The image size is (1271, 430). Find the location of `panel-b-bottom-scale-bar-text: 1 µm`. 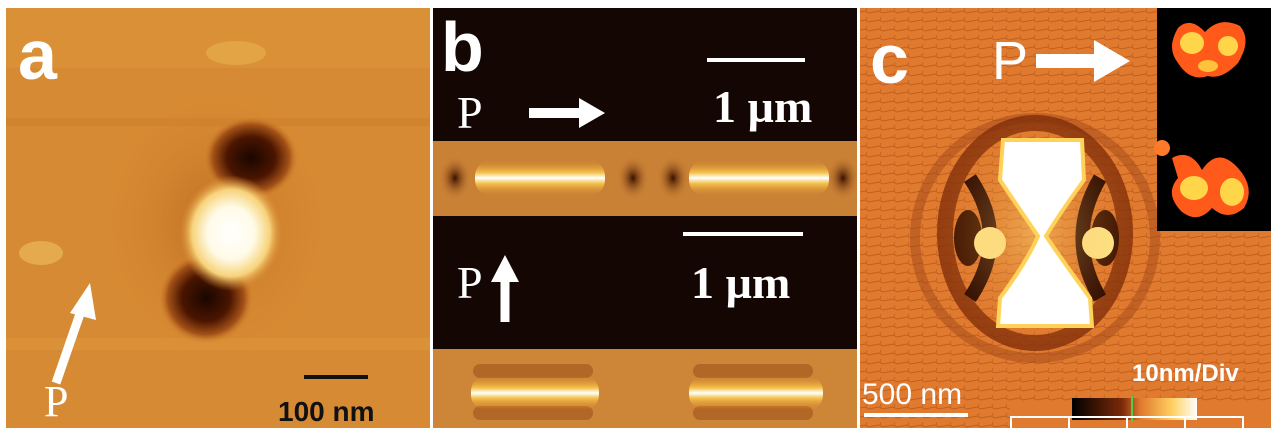

panel-b-bottom-scale-bar-text: 1 µm is located at coordinates (741, 282).